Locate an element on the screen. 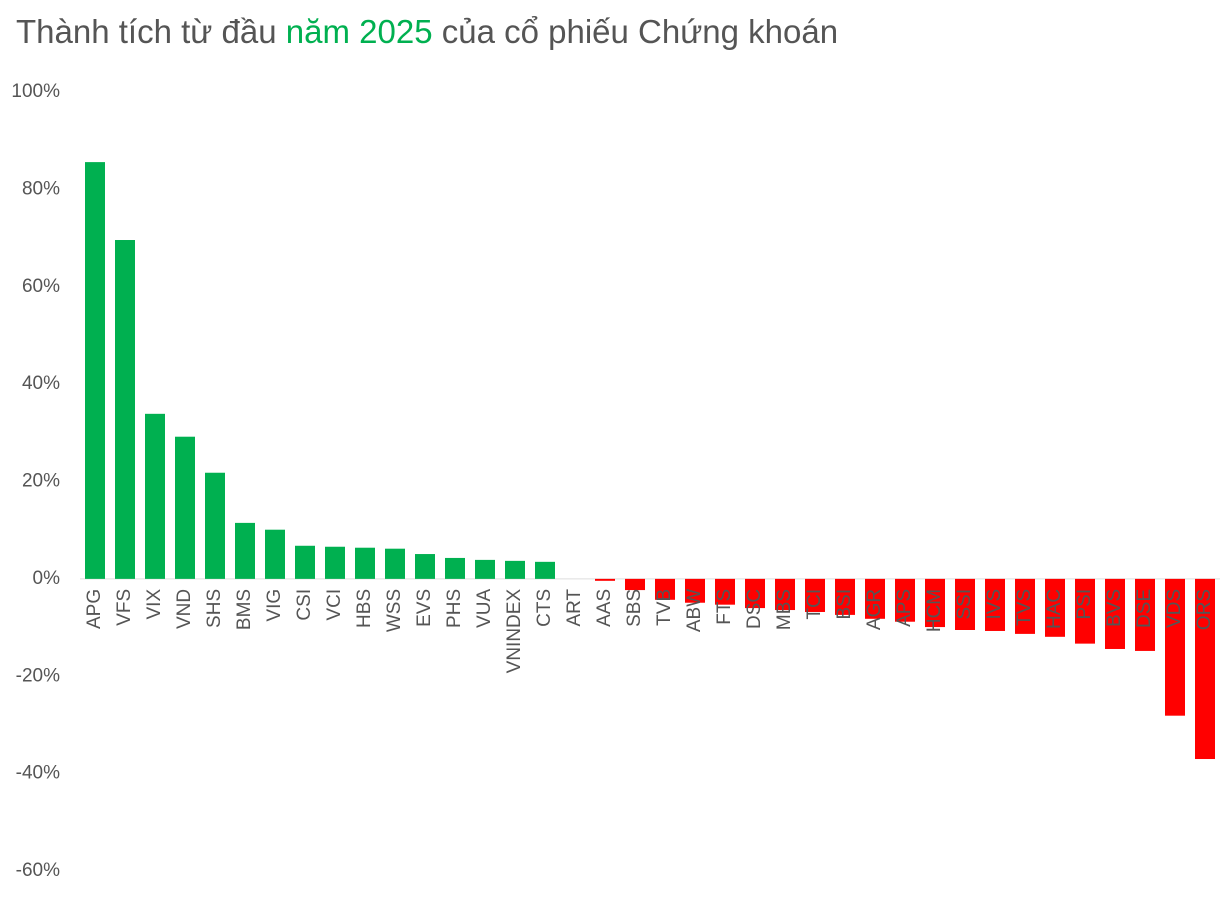 Image resolution: width=1227 pixels, height=898 pixels. x-tick-label: APG is located at coordinates (94, 609).